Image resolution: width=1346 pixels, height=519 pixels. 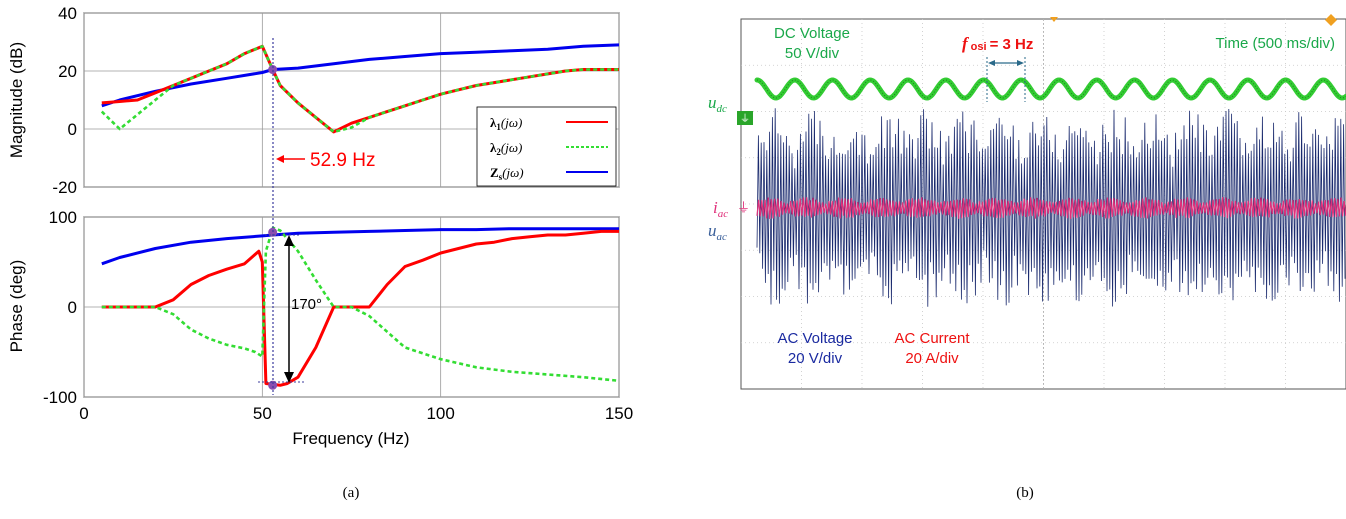 I want to click on legend-item-lambda1: λ1(jω), so click(x=549, y=123).